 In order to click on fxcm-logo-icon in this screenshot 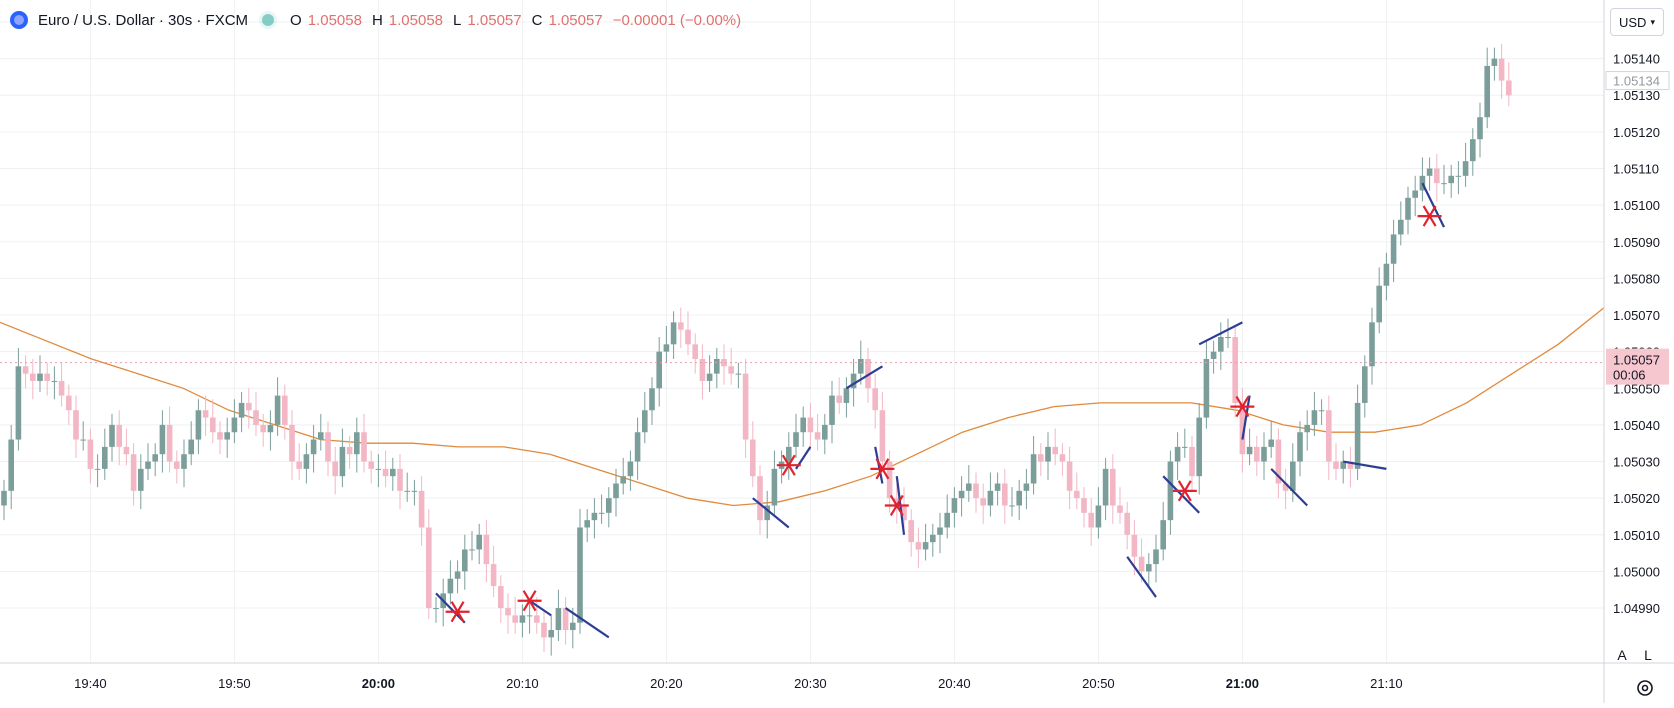, I will do `click(19, 20)`.